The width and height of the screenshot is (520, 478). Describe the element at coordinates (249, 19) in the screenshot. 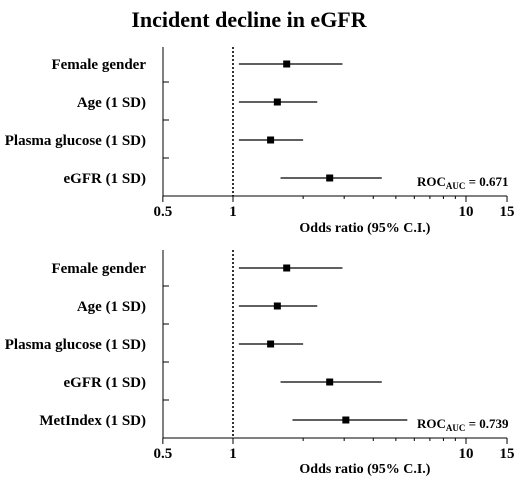

I see `figure-title: Incident decline in eGFR` at that location.